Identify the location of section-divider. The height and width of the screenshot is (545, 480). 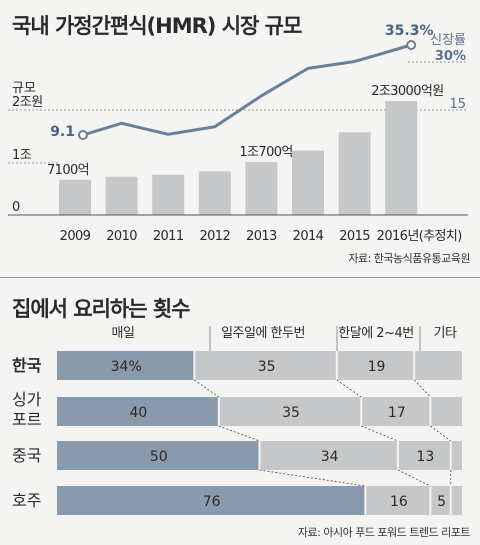
(240, 277).